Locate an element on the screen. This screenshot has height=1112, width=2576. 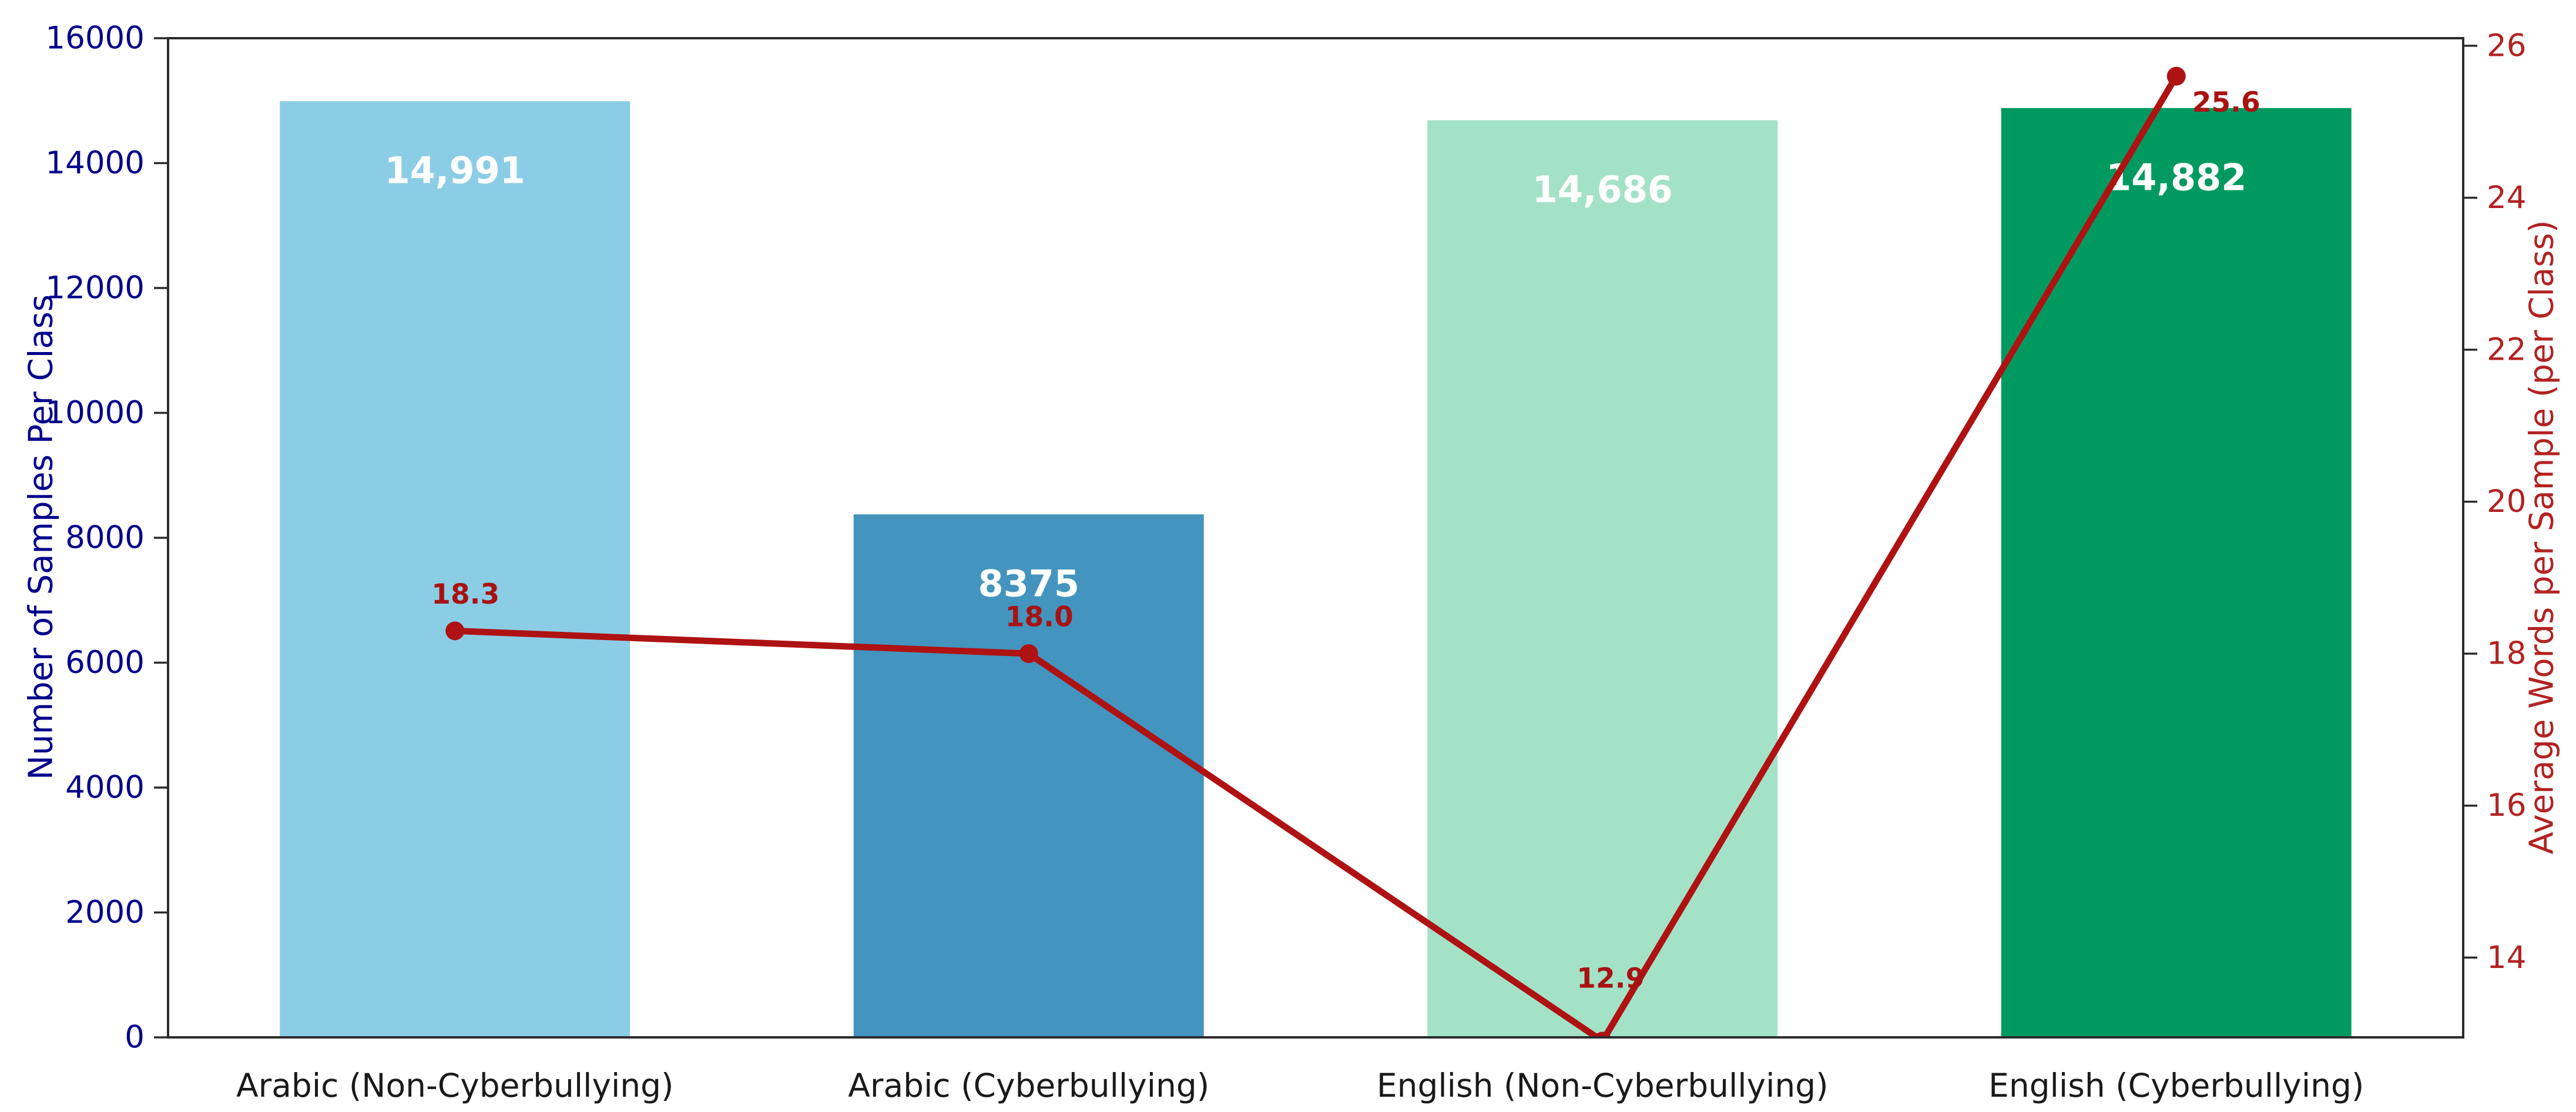
x-tick-label-1: Arabic (Cyberbullying) is located at coordinates (1028, 1085).